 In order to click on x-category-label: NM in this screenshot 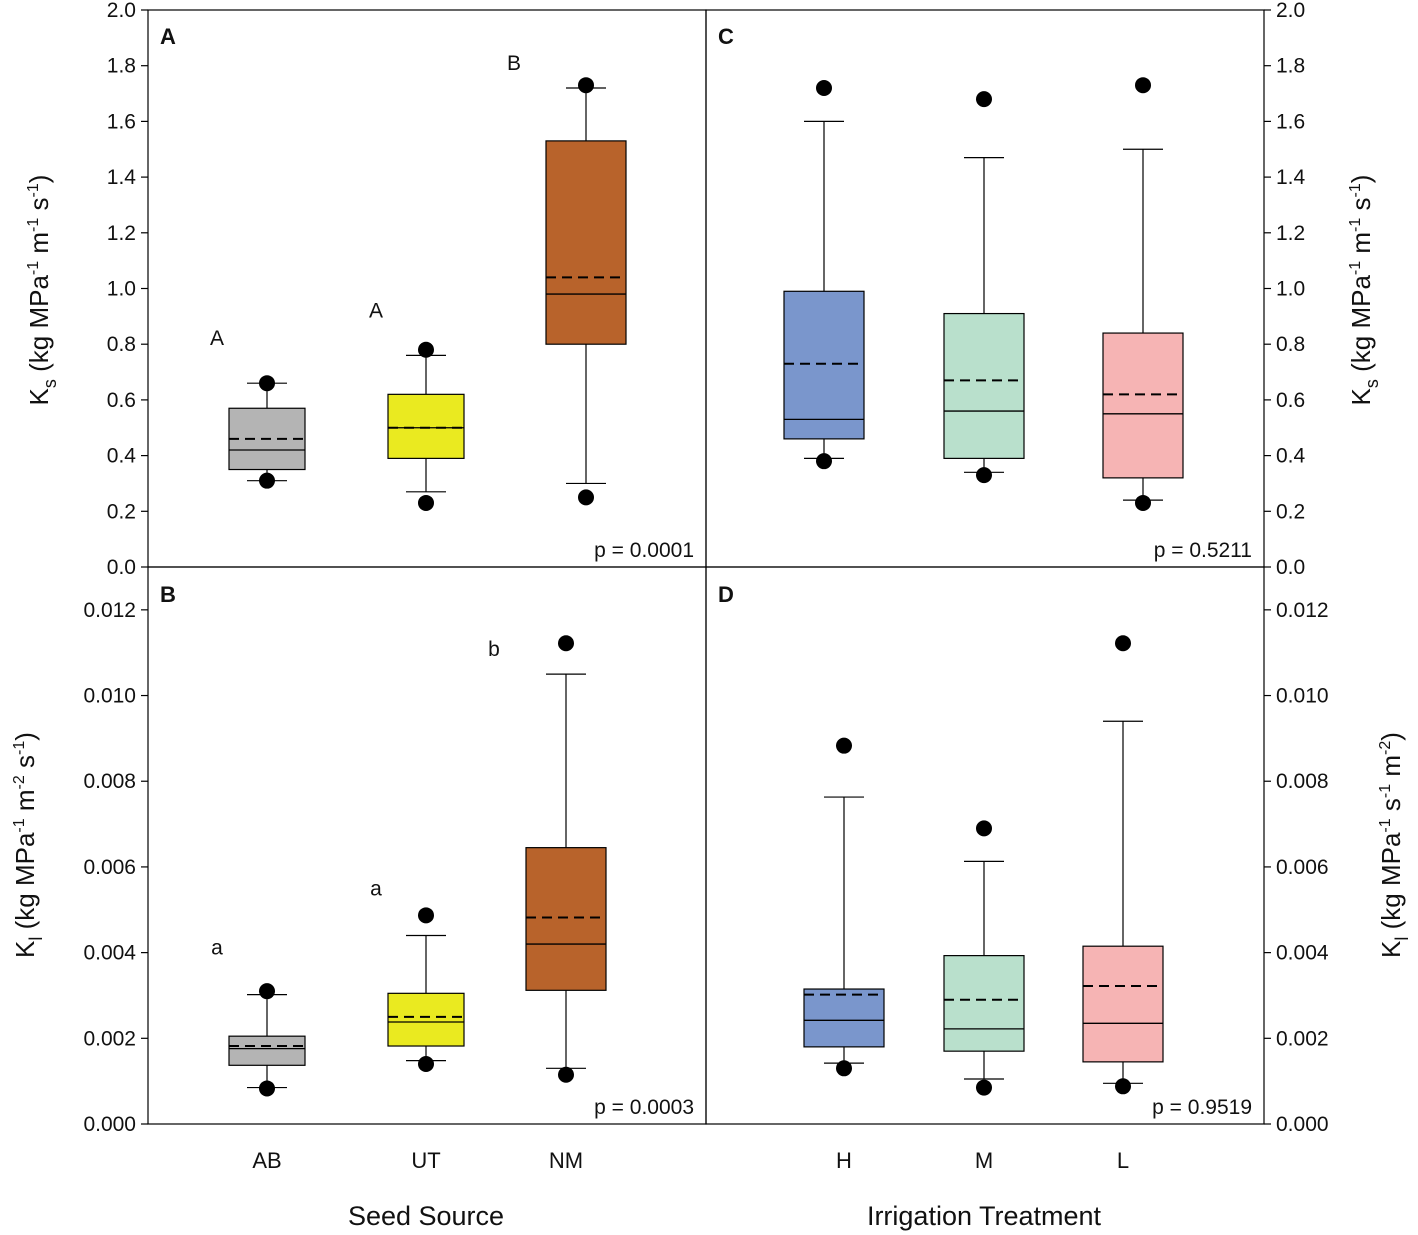, I will do `click(566, 1160)`.